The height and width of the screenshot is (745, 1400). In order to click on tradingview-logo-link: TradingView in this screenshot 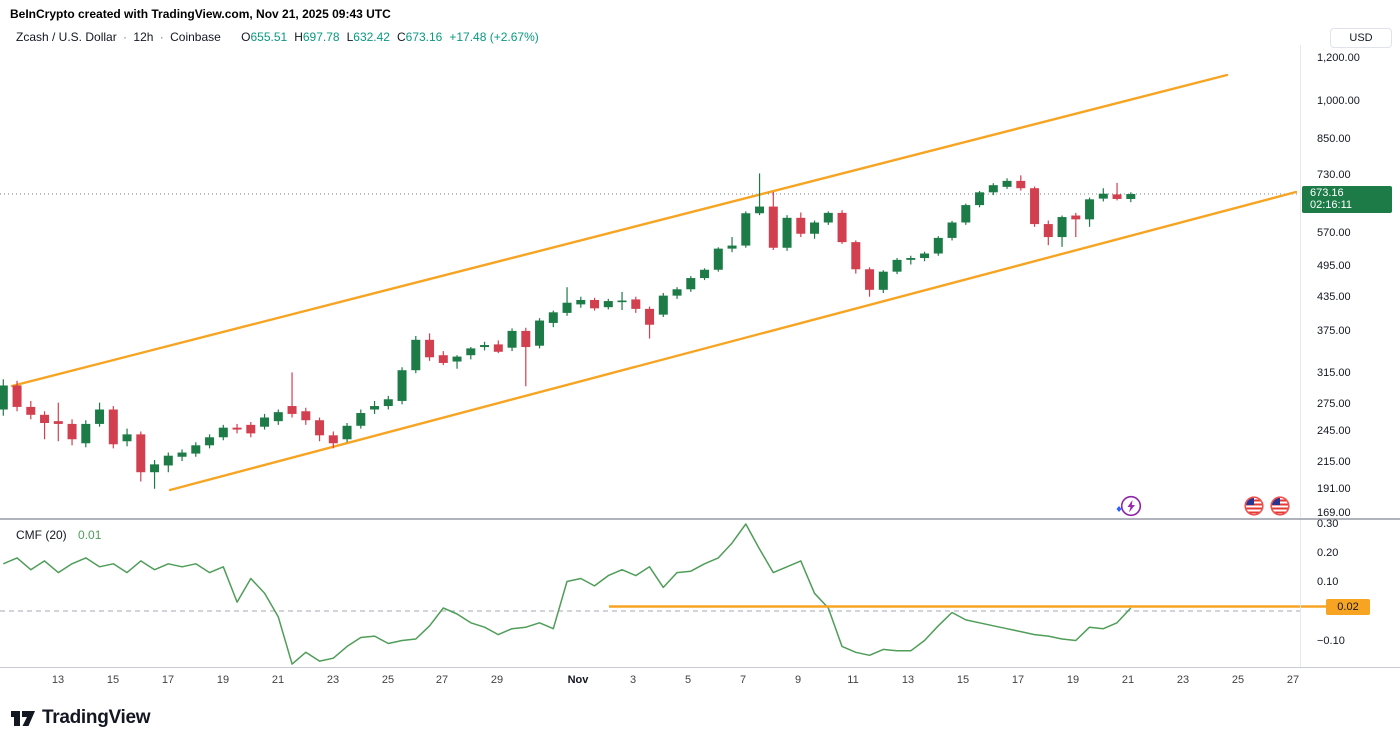, I will do `click(80, 718)`.